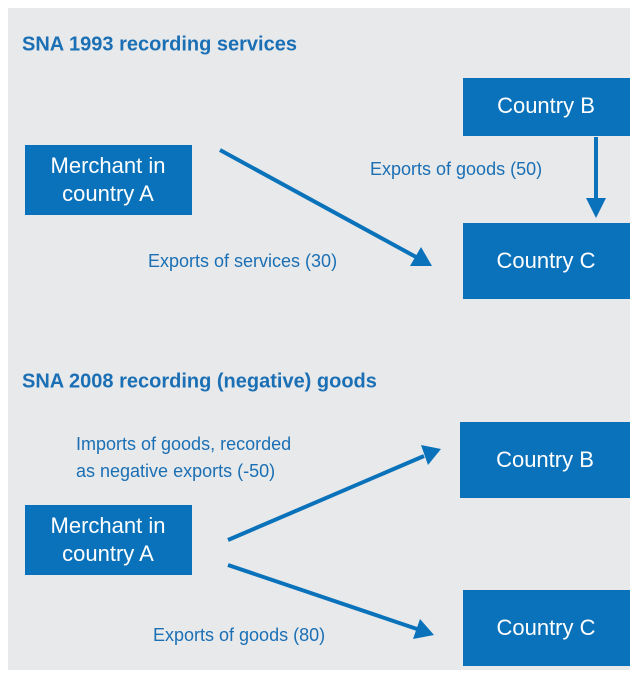 Image resolution: width=637 pixels, height=679 pixels. Describe the element at coordinates (456, 169) in the screenshot. I see `edge-label: Exports of goods (50)` at that location.